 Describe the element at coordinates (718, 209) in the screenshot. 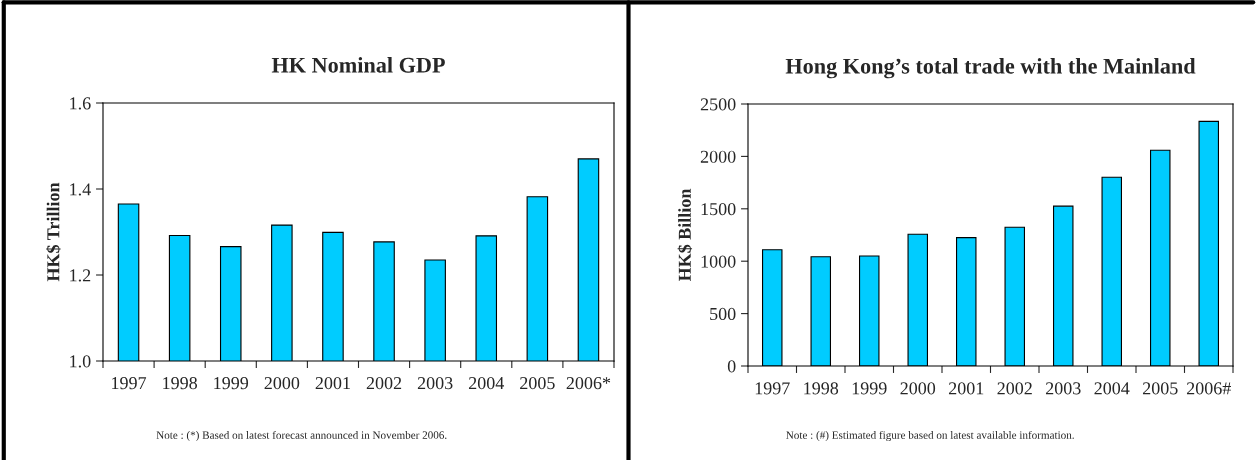

I see `y-tick-label: 1500` at that location.